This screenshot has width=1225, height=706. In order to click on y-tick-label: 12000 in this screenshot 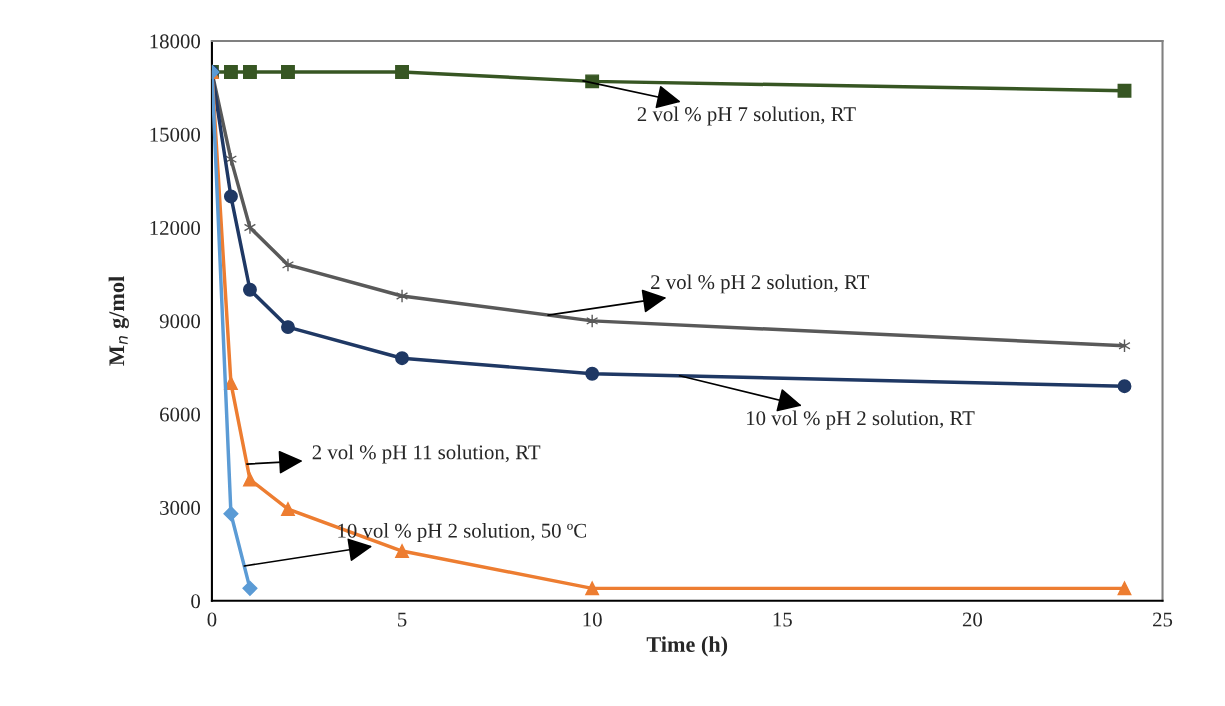, I will do `click(175, 227)`.